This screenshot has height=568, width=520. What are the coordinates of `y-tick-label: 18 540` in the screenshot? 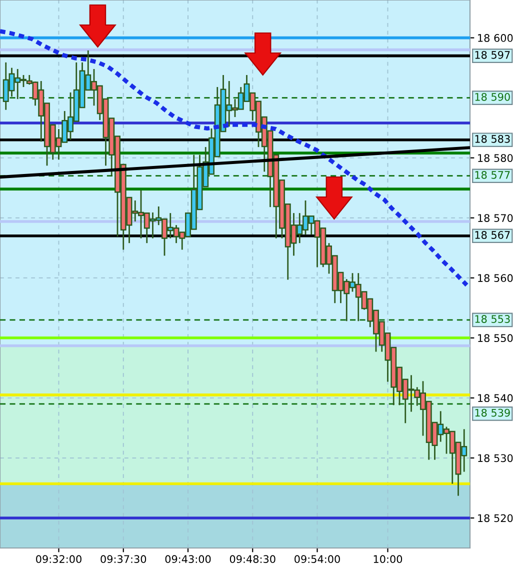 It's located at (495, 398).